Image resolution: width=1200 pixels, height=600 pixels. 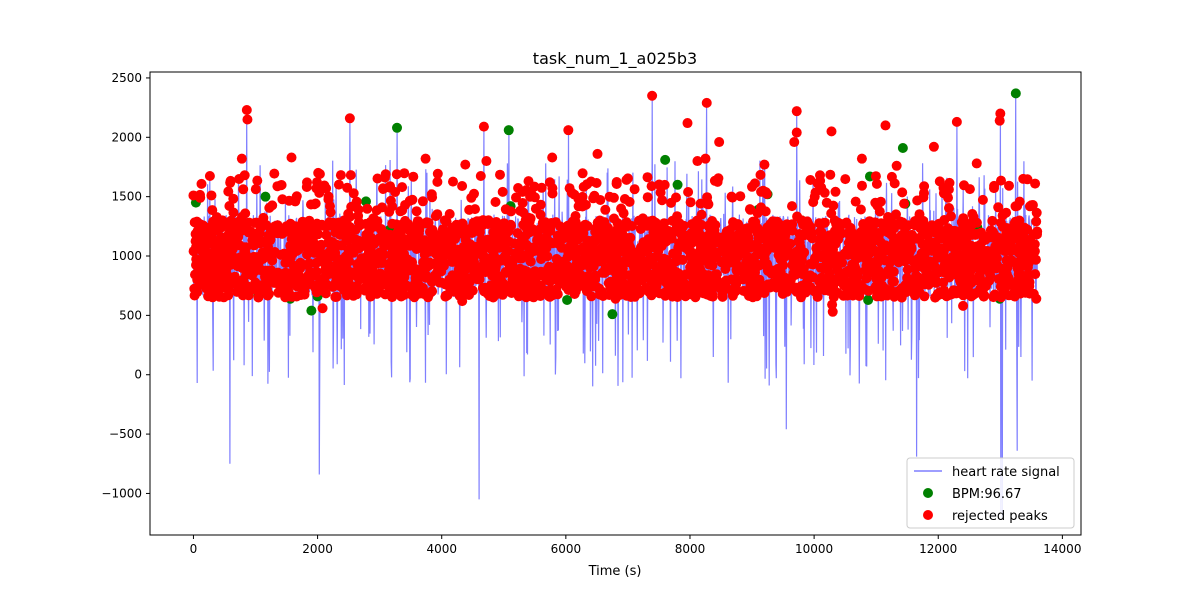 I want to click on legend-box, so click(x=990, y=493).